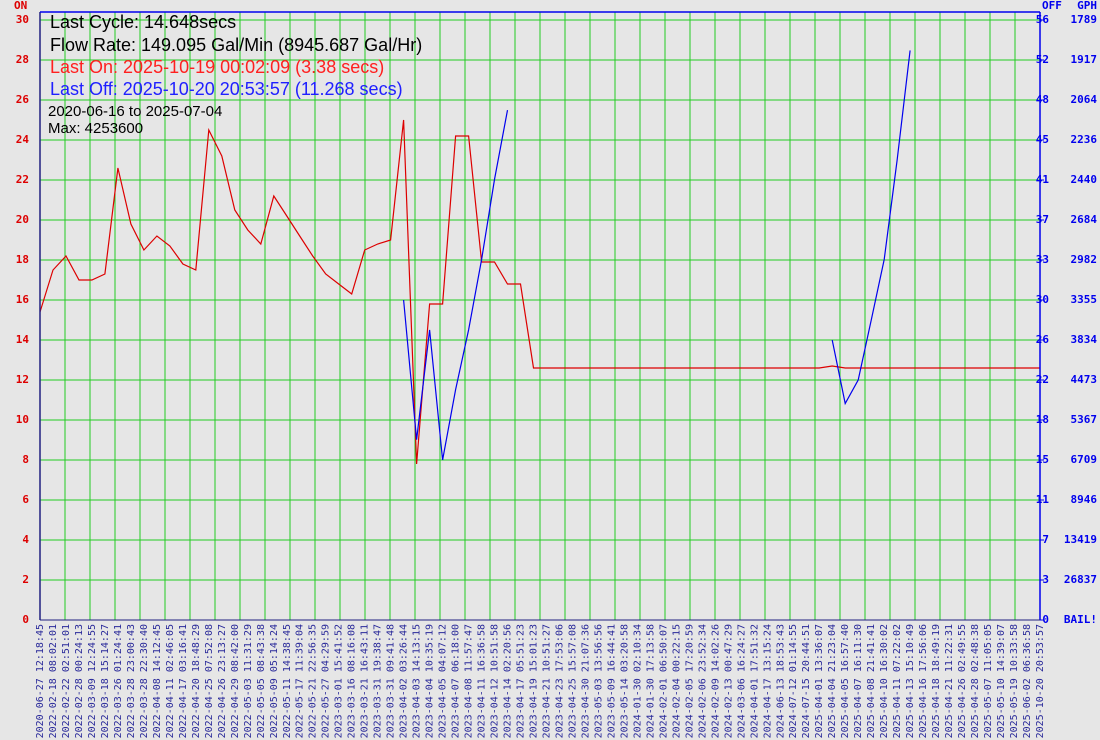  I want to click on y-axis-title: ON, so click(20, 6).